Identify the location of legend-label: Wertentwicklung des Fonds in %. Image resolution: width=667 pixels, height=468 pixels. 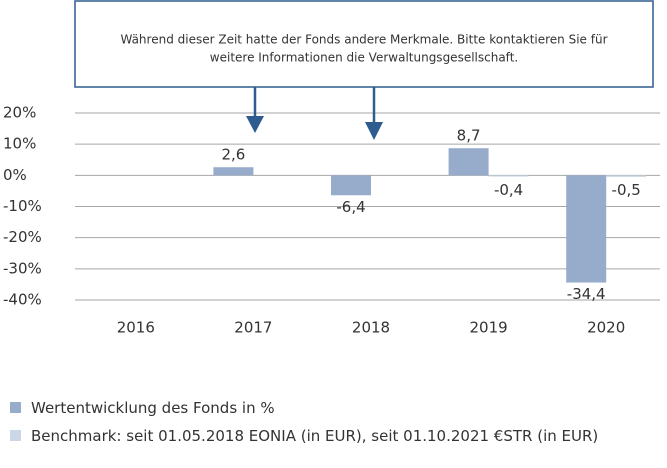
(153, 408).